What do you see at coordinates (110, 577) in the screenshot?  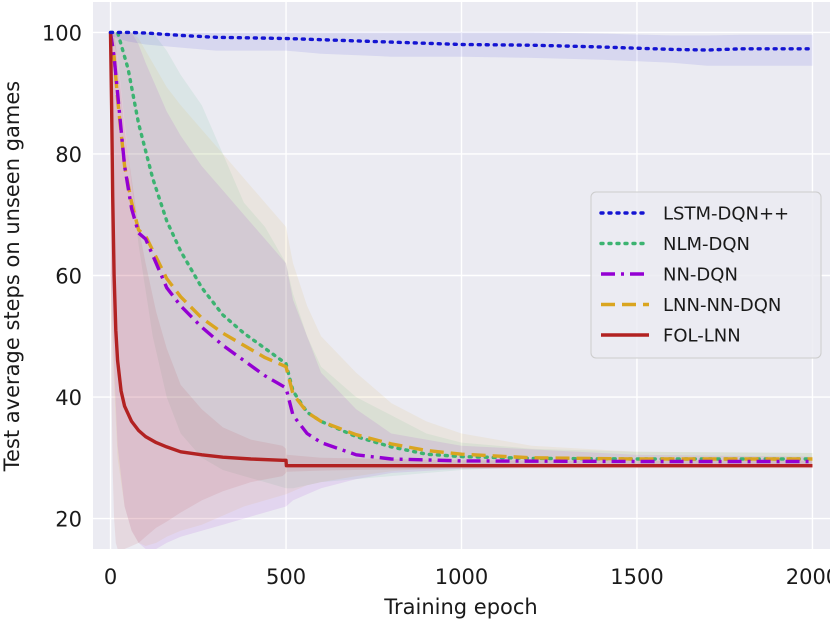 I see `x-tick-label: 0` at bounding box center [110, 577].